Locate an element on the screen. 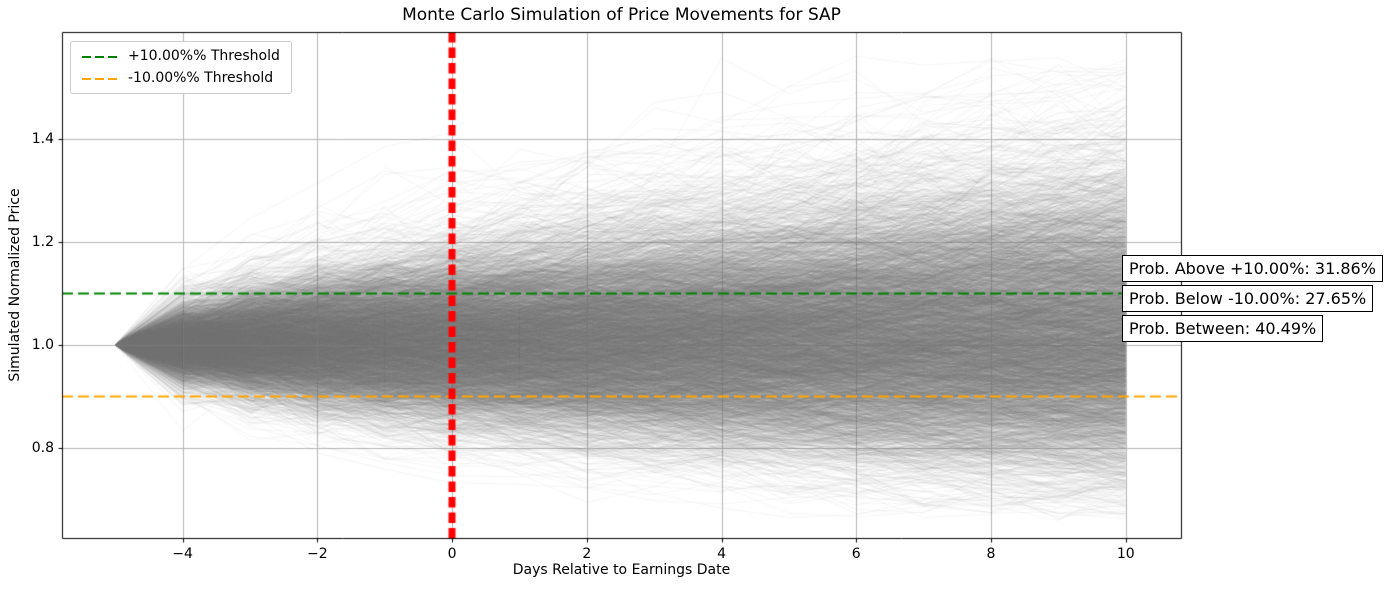 This screenshot has width=1389, height=590. y-tick-label: 1.2 is located at coordinates (42, 241).